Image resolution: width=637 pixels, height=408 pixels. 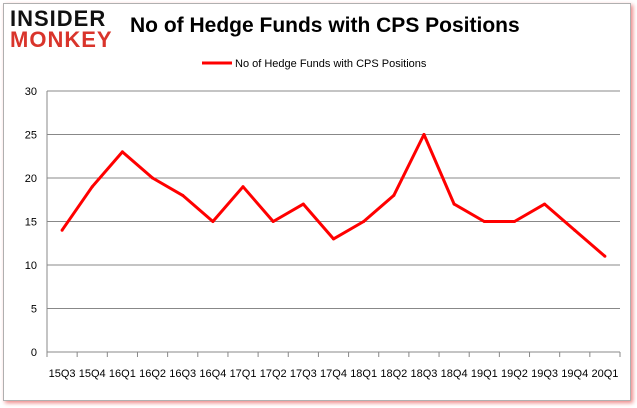 I want to click on insider-monkey-logo: INSIDER MONKEY, so click(x=61, y=29).